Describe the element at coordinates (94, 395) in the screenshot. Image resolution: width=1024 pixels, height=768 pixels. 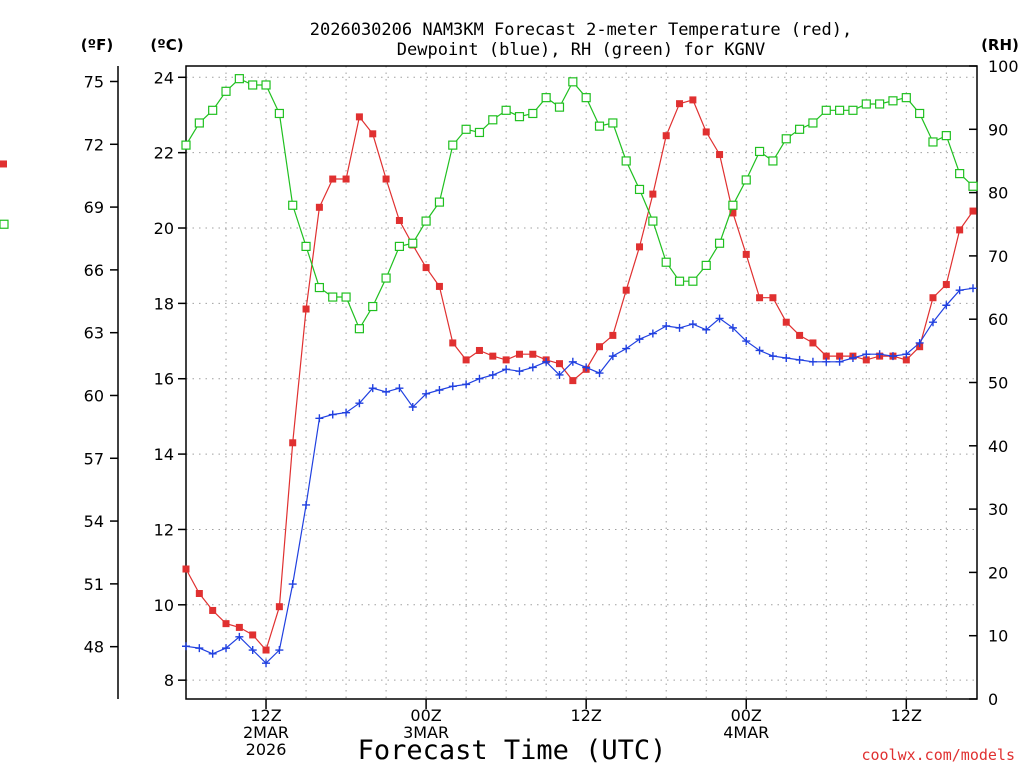
I see `fahrenheit-tick-label: 60` at that location.